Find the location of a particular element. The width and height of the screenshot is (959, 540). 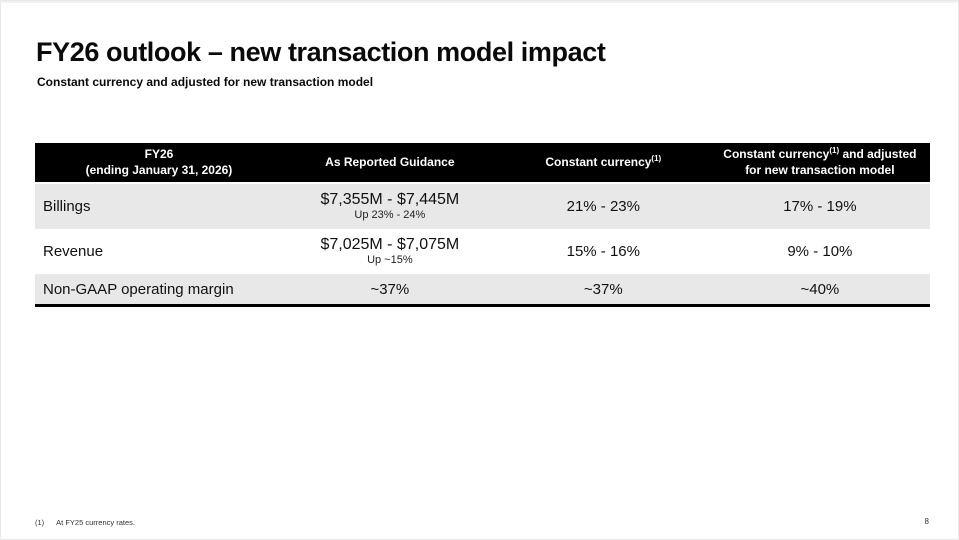

row-label: Revenue is located at coordinates (73, 251).